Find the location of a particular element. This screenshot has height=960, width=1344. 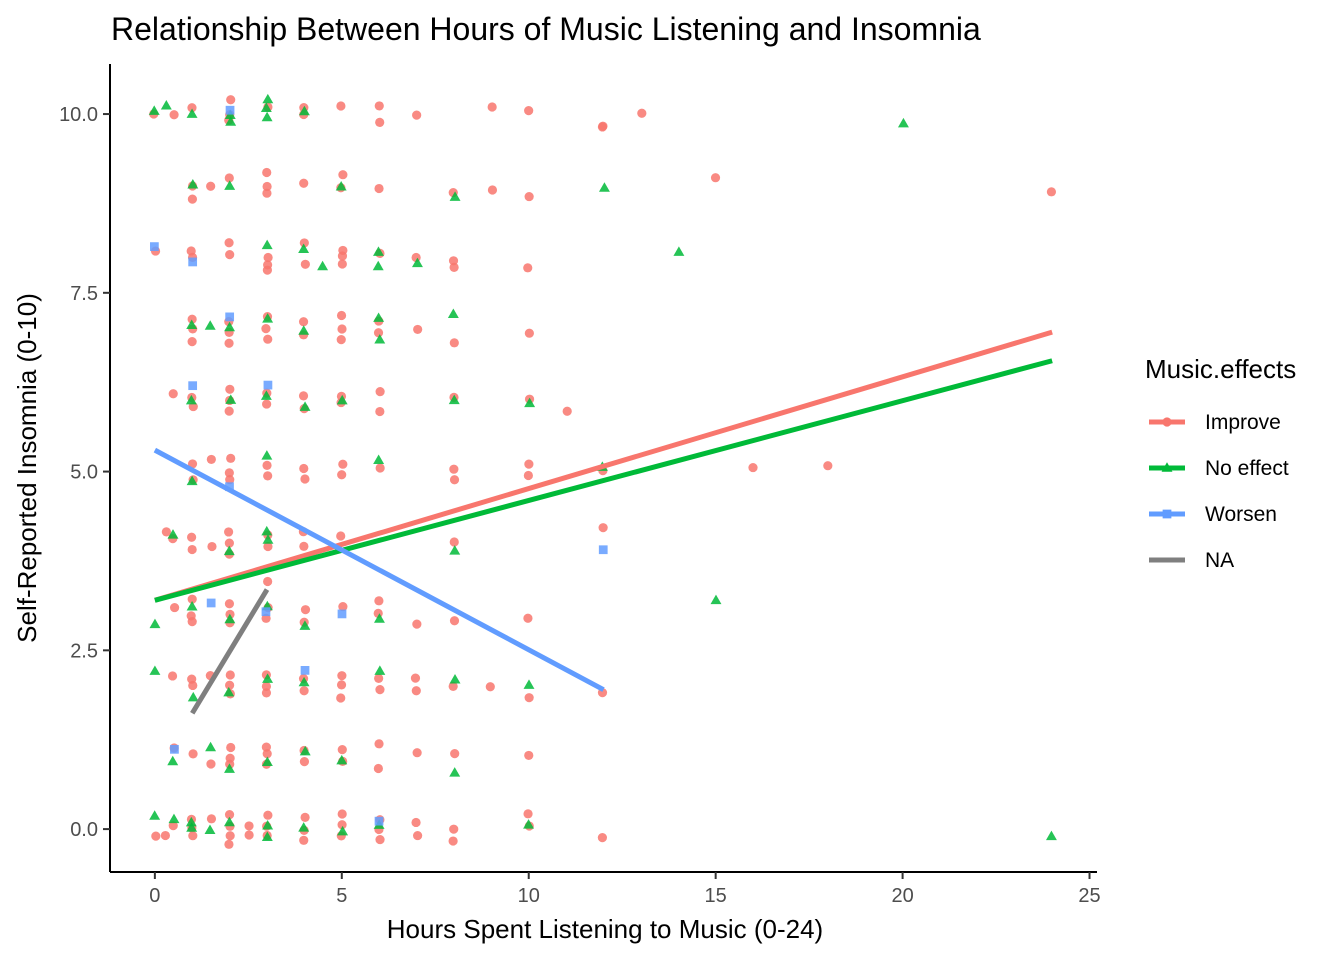

x-tick-label: 20 is located at coordinates (902, 896).